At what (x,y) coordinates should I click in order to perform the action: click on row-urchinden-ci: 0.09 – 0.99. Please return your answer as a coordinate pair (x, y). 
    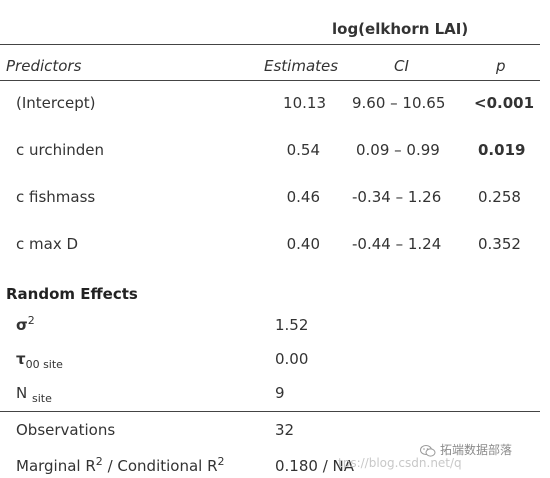
    Looking at the image, I should click on (398, 150).